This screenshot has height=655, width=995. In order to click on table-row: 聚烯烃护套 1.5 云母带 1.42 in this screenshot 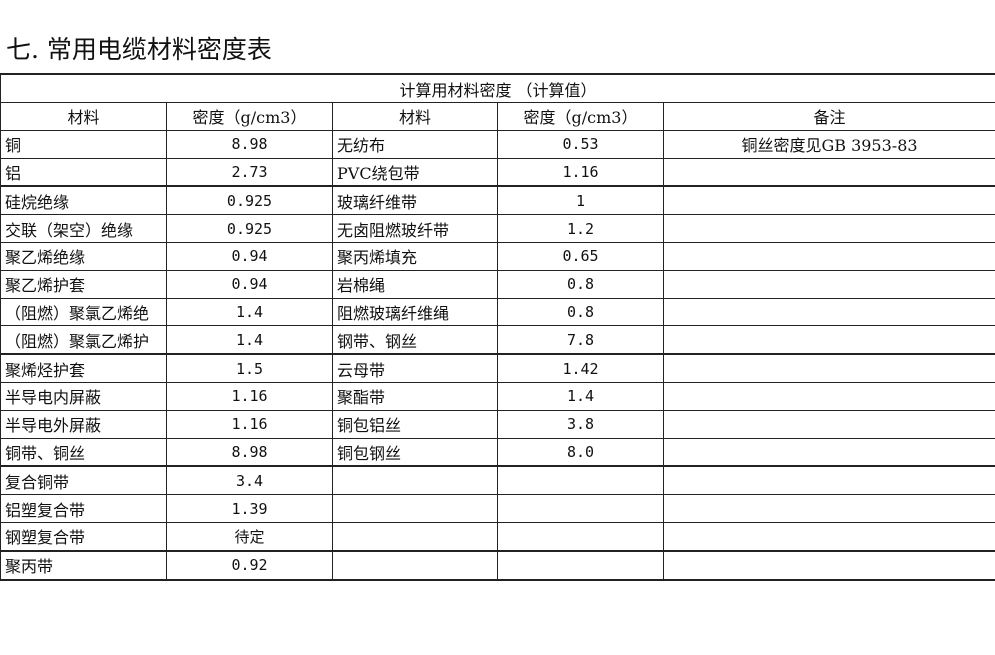, I will do `click(497, 368)`.